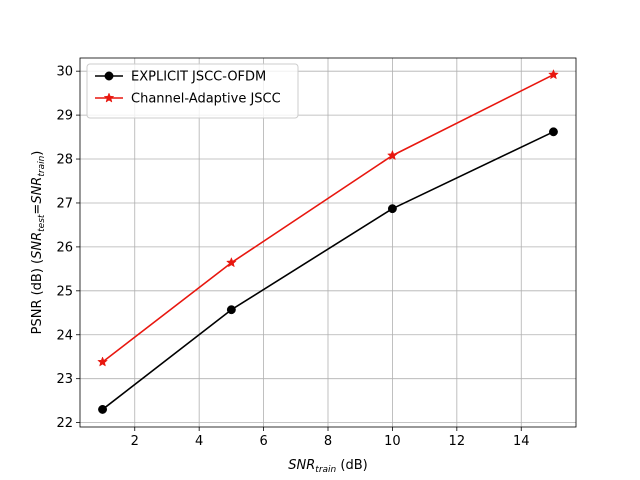 The width and height of the screenshot is (640, 480). I want to click on y-axis-label-suffix: ), so click(37, 153).